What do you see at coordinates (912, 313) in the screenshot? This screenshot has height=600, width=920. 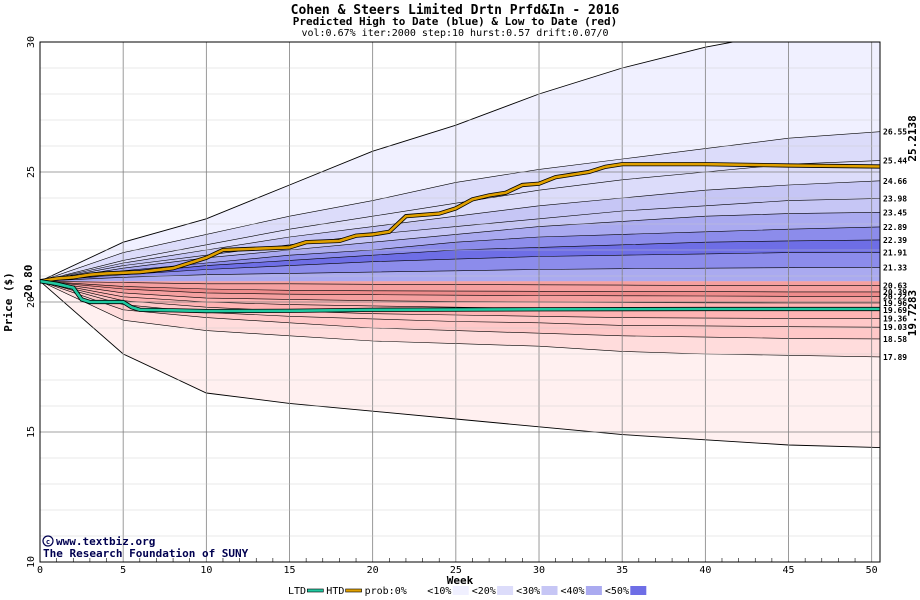 I see `low-final-label: 19.7283` at bounding box center [912, 313].